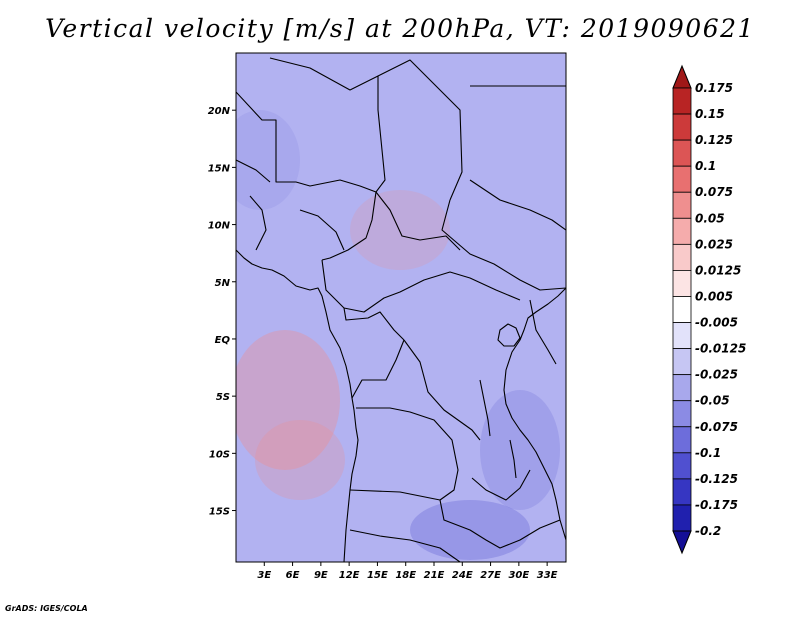 This screenshot has height=618, width=800. Describe the element at coordinates (223, 283) in the screenshot. I see `lat-label: 5N` at that location.